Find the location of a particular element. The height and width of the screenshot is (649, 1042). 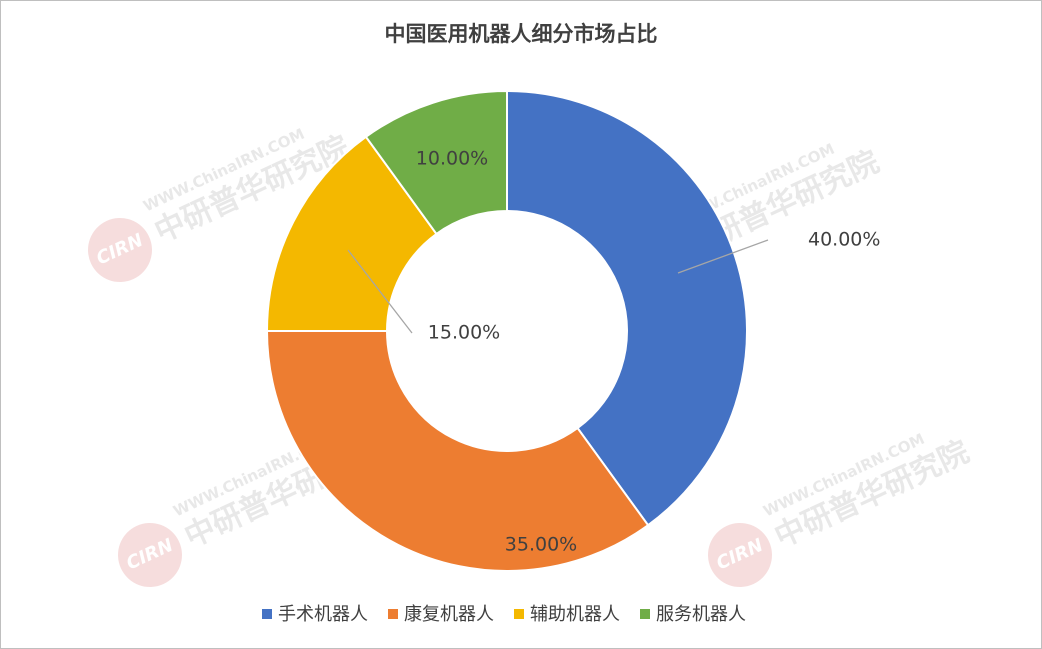

data-label: 15.00% is located at coordinates (464, 333).